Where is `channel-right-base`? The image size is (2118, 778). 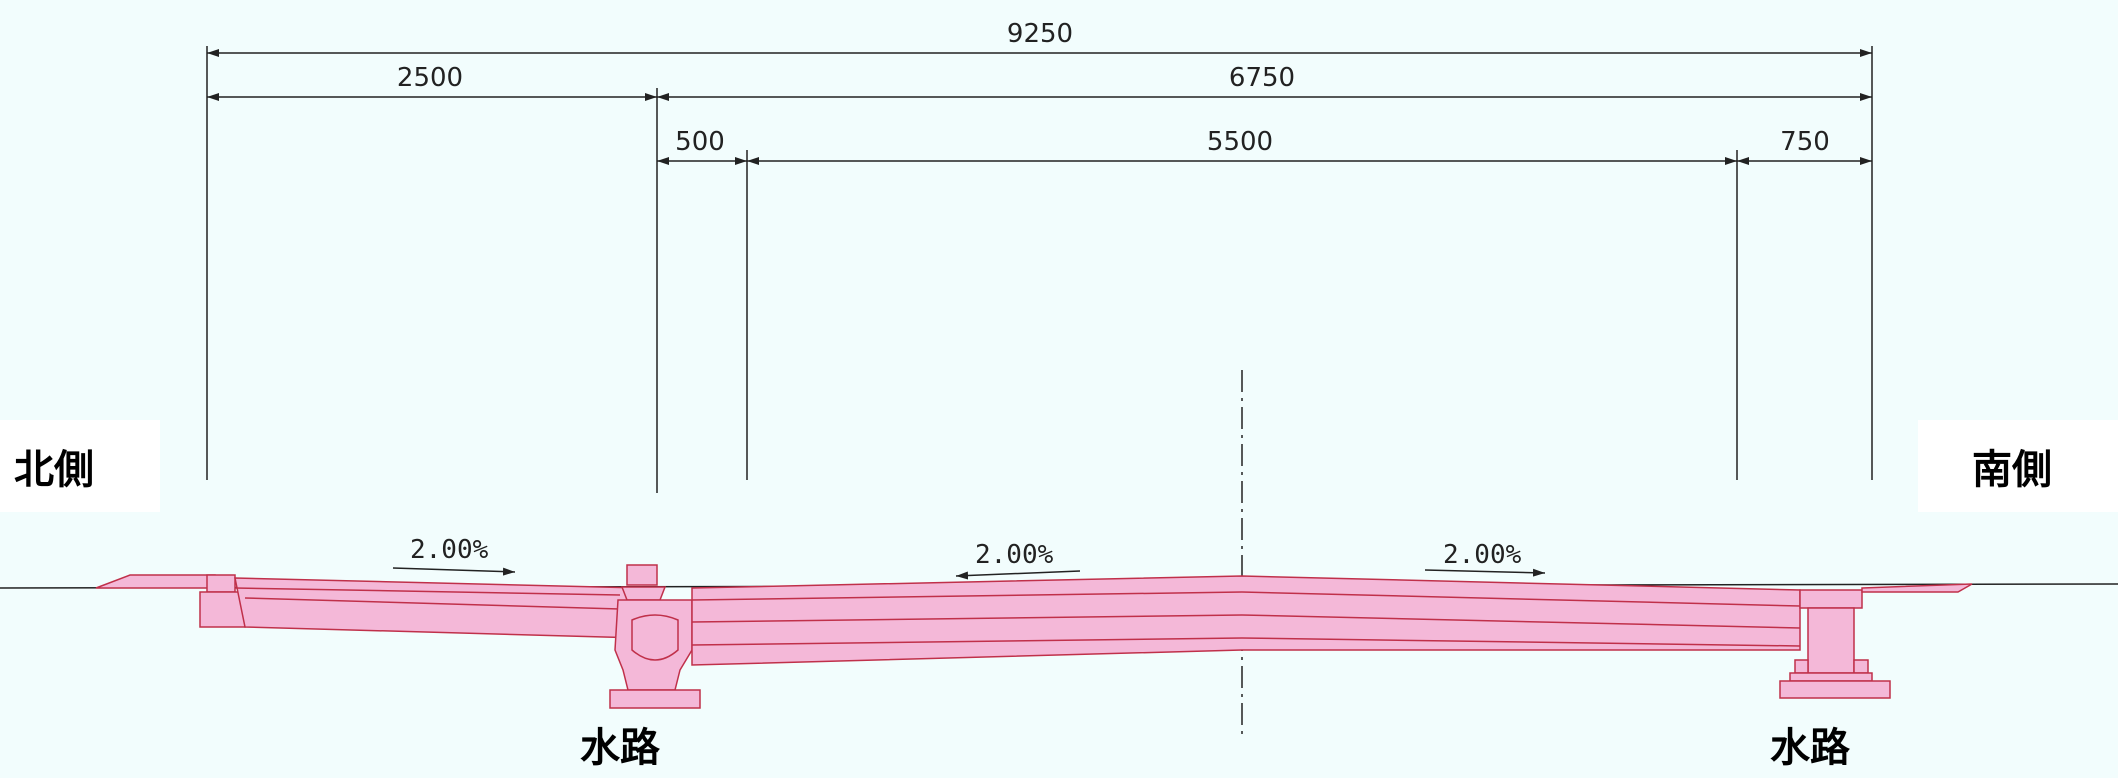 channel-right-base is located at coordinates (1835, 689).